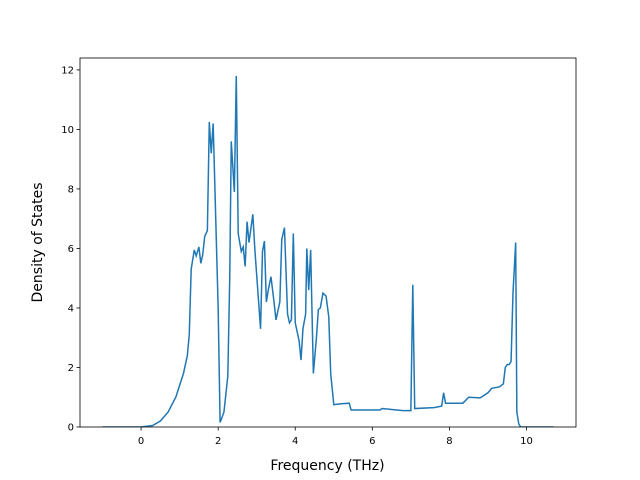 Image resolution: width=640 pixels, height=480 pixels. What do you see at coordinates (327, 466) in the screenshot?
I see `x-axis-label: Frequency (THz)` at bounding box center [327, 466].